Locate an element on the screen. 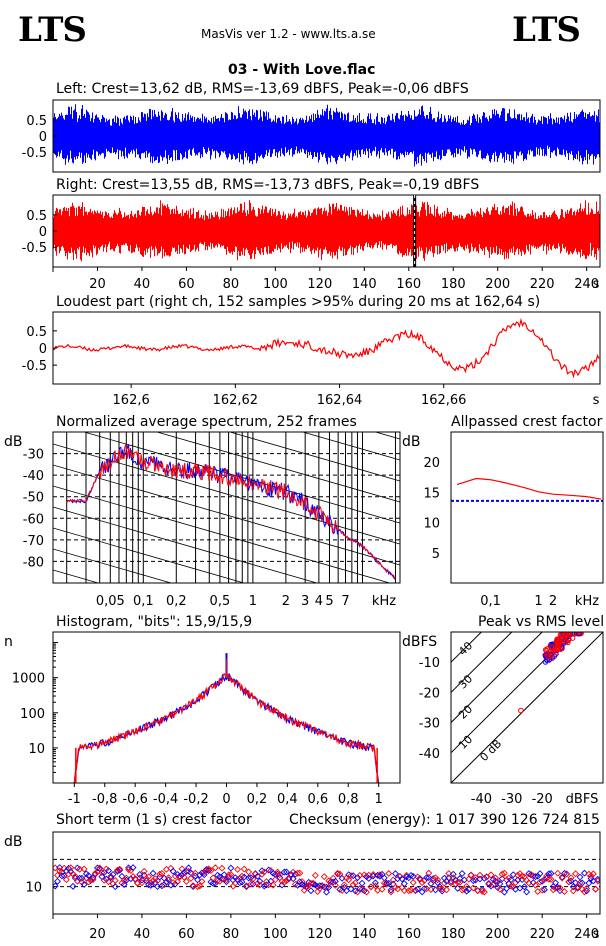 This screenshot has width=606, height=946. loudest-ytick: 0 is located at coordinates (43, 349).